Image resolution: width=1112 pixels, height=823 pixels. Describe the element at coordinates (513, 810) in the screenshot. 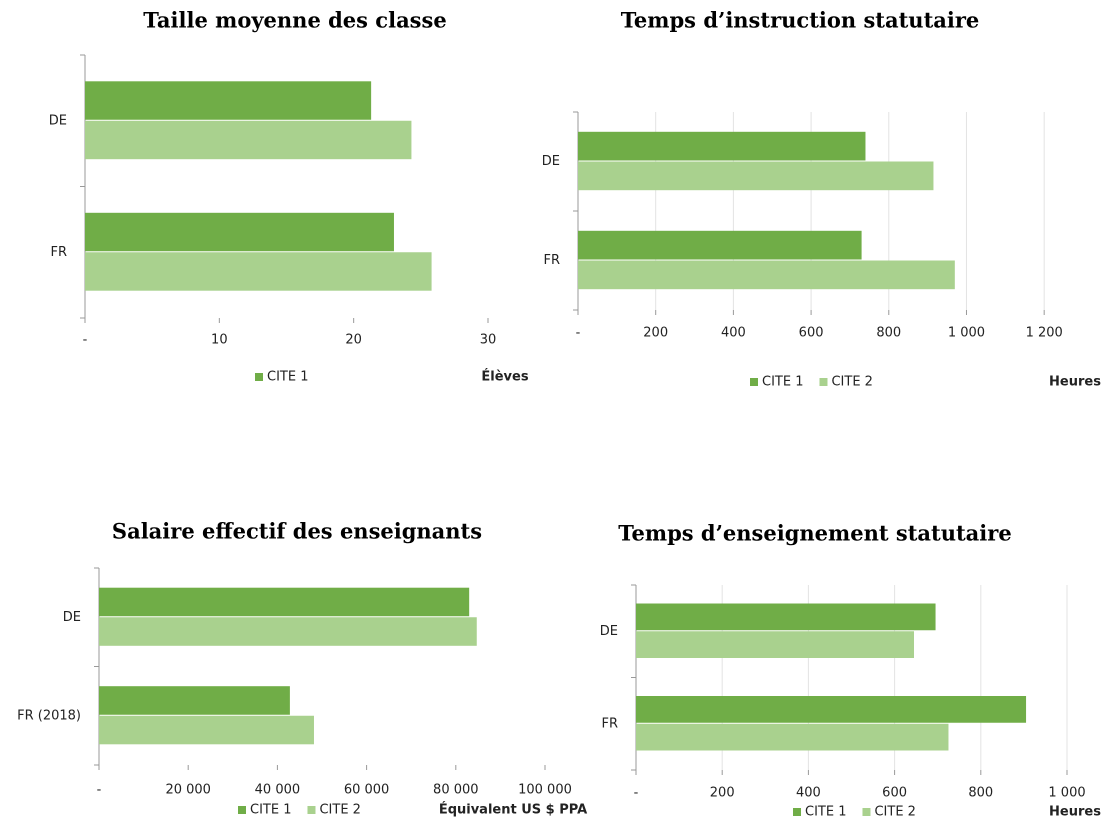

I see `x-axis-label: Équivalent US $ PPA` at that location.